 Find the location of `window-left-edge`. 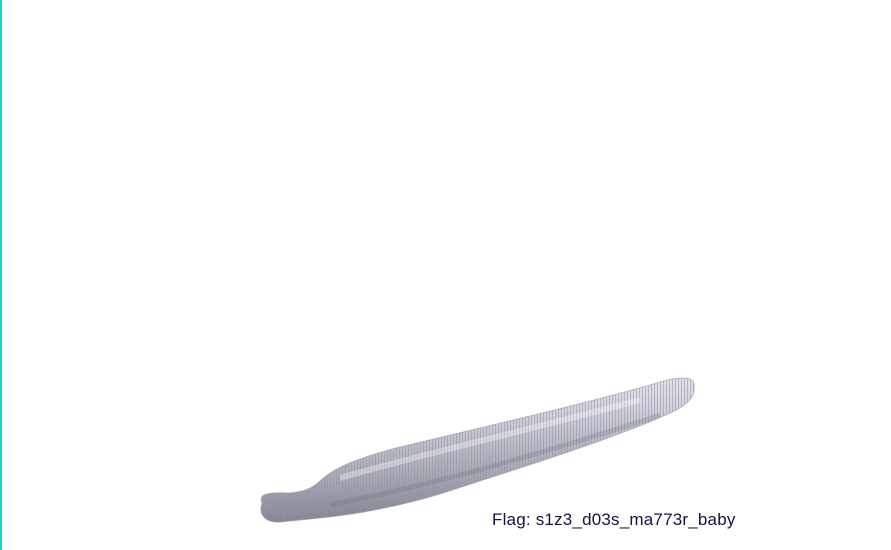

window-left-edge is located at coordinates (1, 275).